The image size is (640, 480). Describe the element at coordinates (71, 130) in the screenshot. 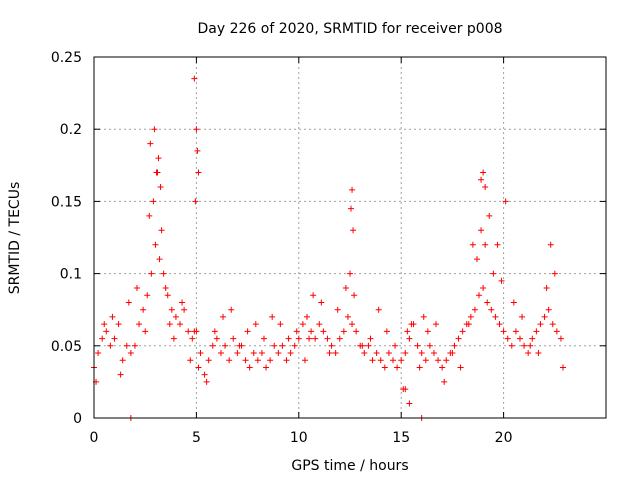

I see `y-tick-label: 0.2` at that location.